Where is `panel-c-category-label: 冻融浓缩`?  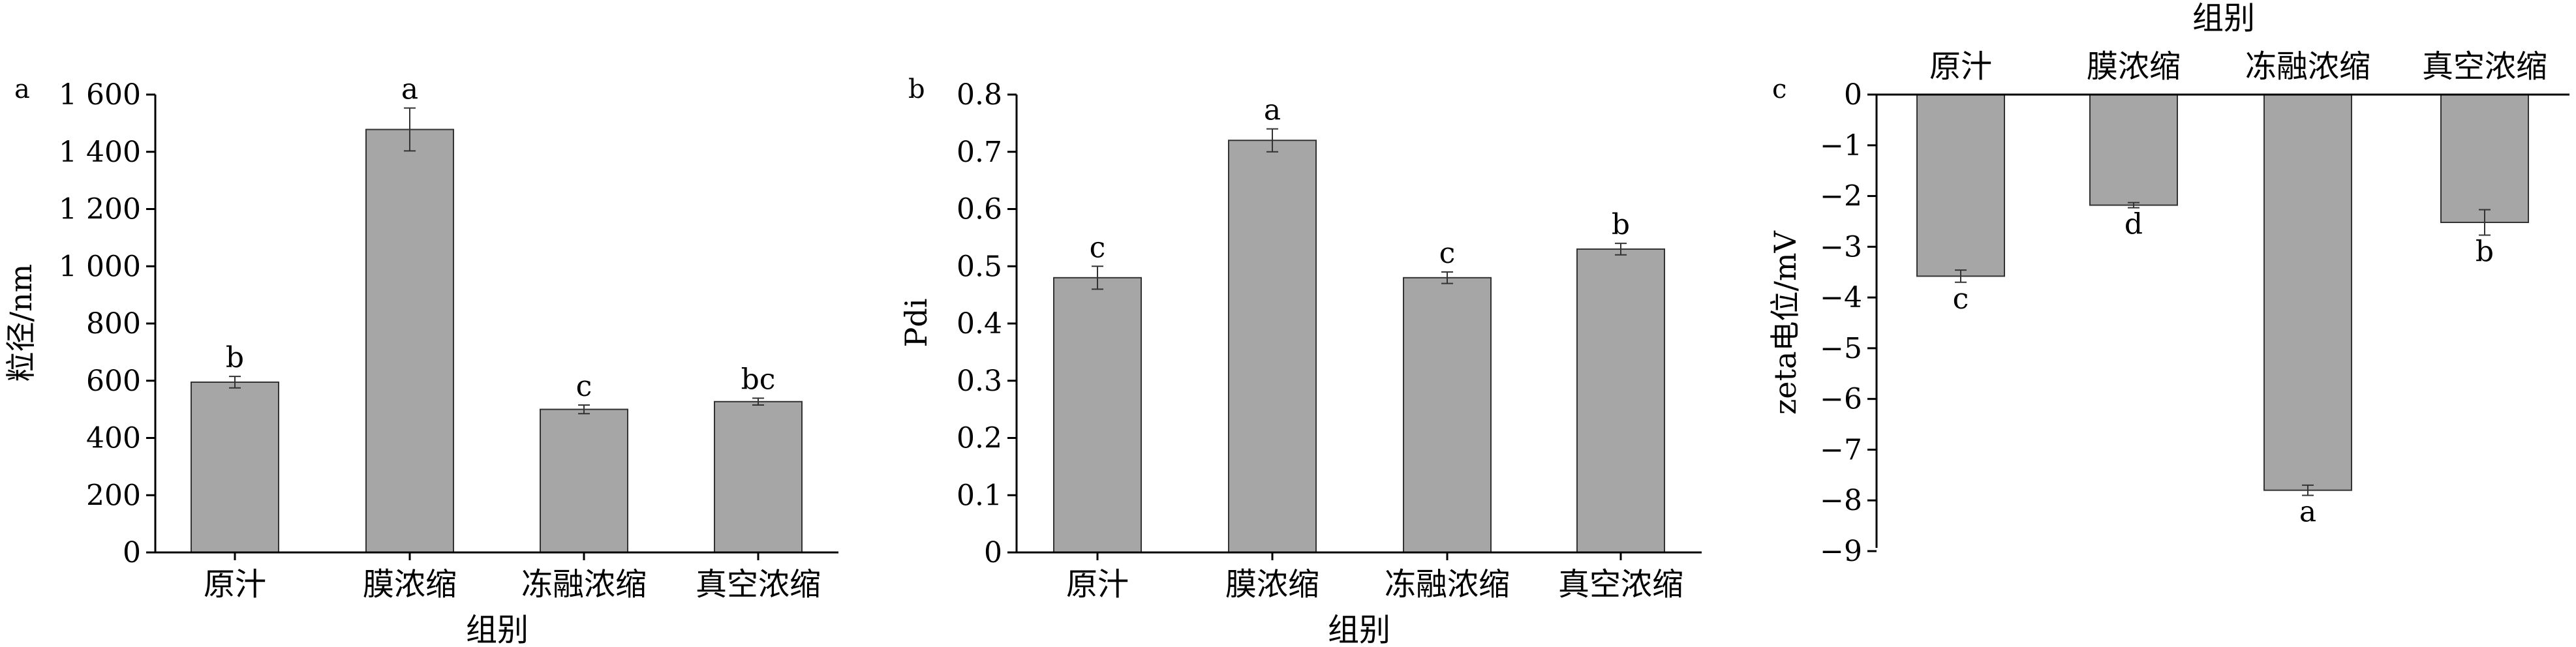
panel-c-category-label: 冻融浓缩 is located at coordinates (2307, 66).